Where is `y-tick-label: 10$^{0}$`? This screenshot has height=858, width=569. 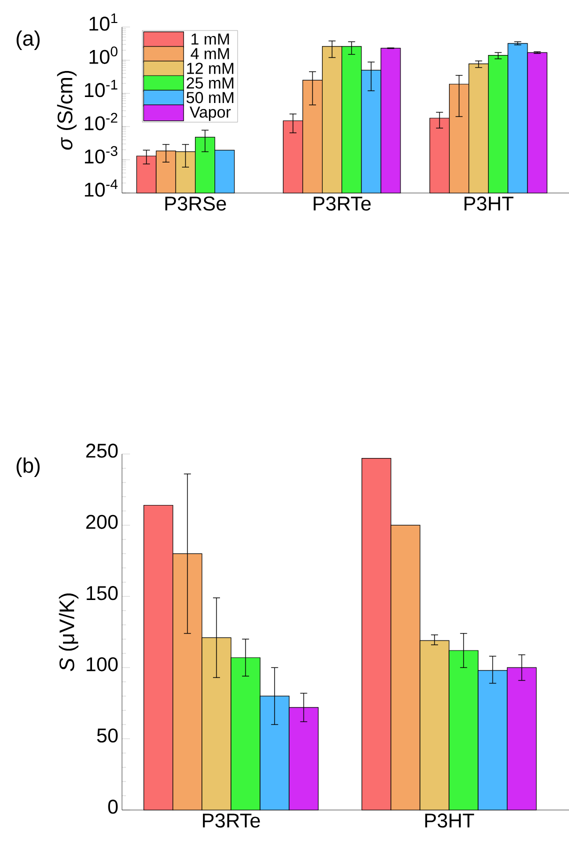
y-tick-label: 10$^{0}$ is located at coordinates (104, 55).